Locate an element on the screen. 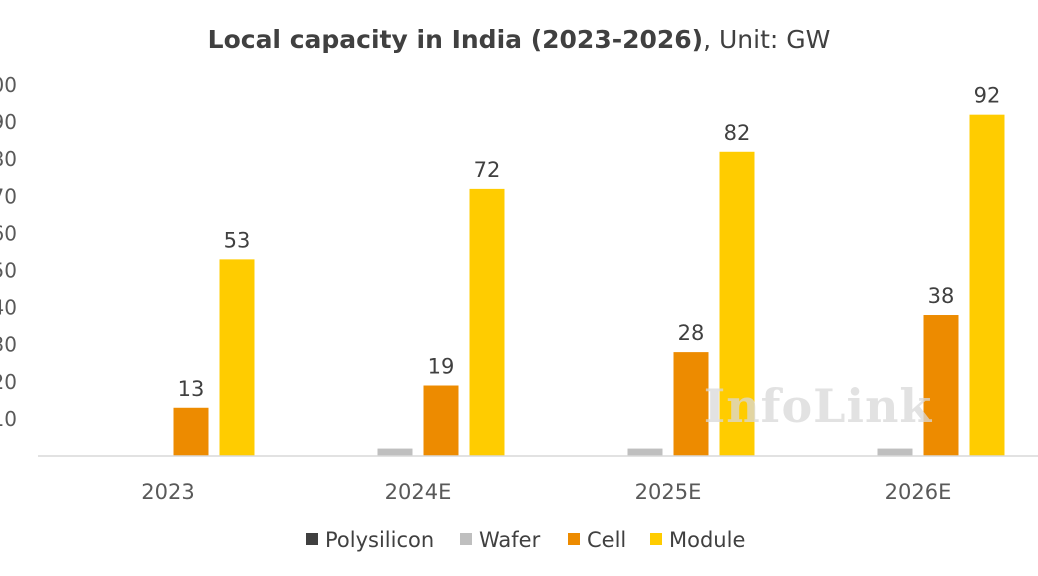  chart-title-main: Local capacity in India (2023-2026) is located at coordinates (455, 39).